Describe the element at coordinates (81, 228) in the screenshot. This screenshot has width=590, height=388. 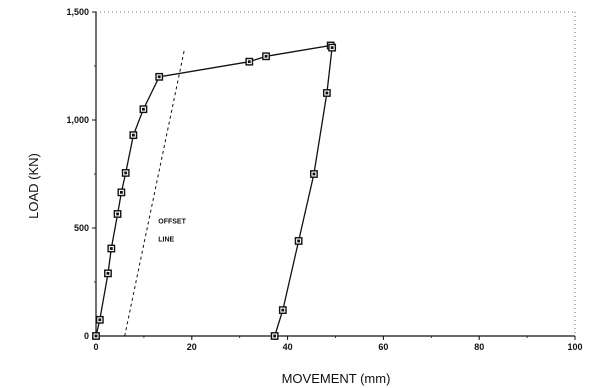
I see `y-tick-label: 500` at that location.